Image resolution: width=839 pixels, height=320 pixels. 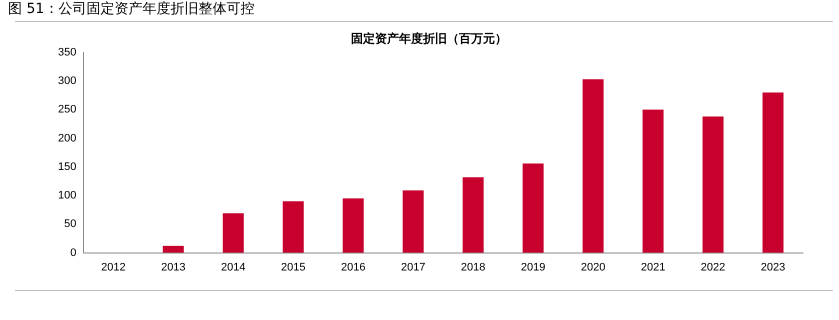 I want to click on x-tick-label: 2012, so click(x=113, y=267).